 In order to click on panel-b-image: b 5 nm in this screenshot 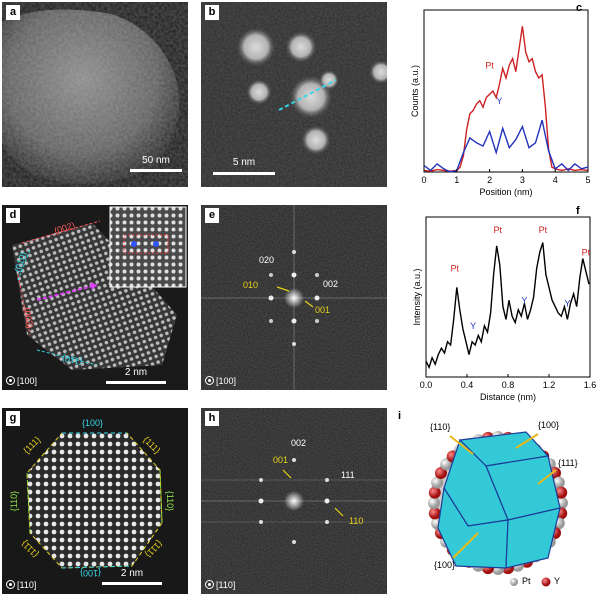, I will do `click(294, 94)`.